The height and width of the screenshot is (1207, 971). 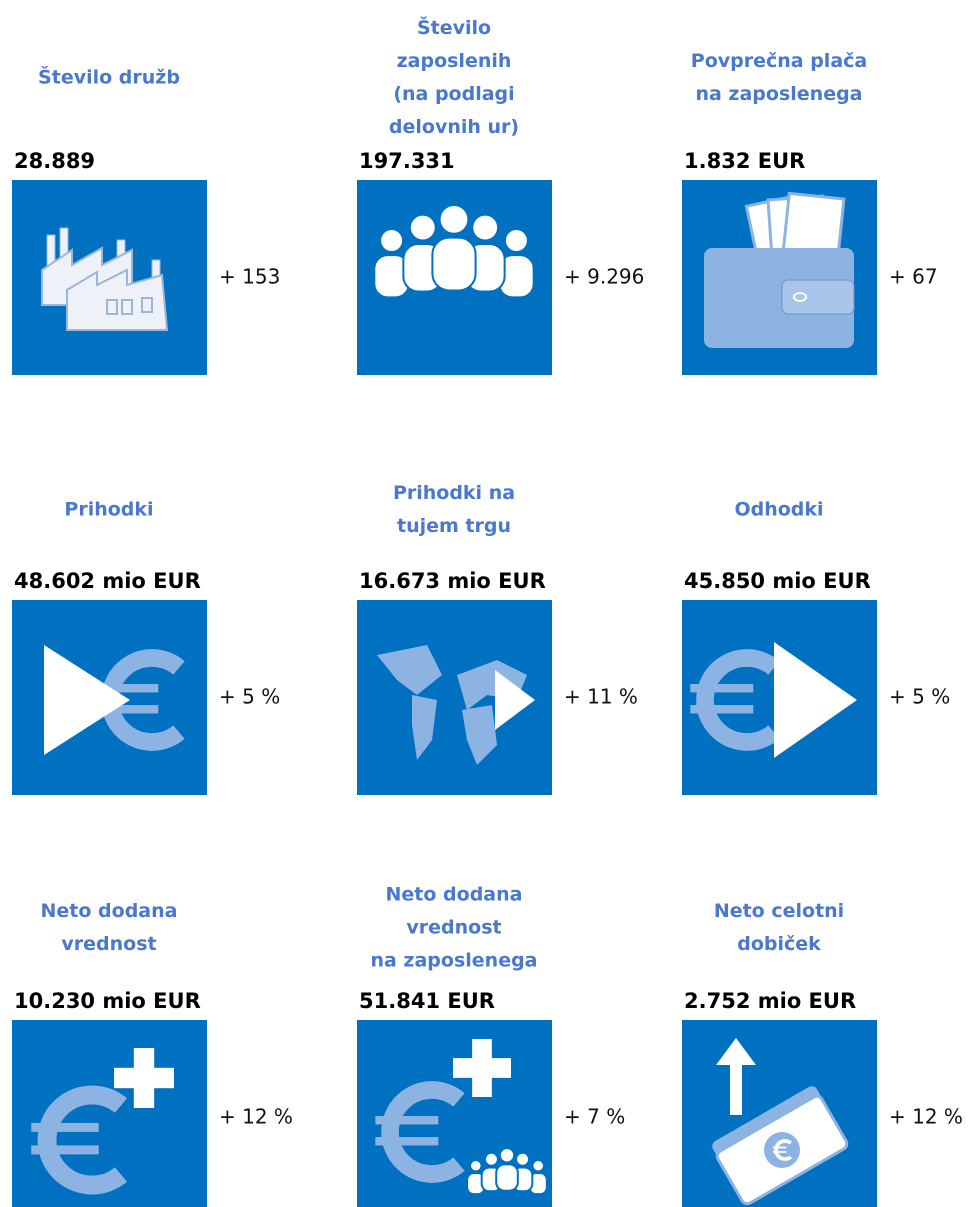 What do you see at coordinates (453, 94) in the screenshot?
I see `tile-title: (na podlagi` at bounding box center [453, 94].